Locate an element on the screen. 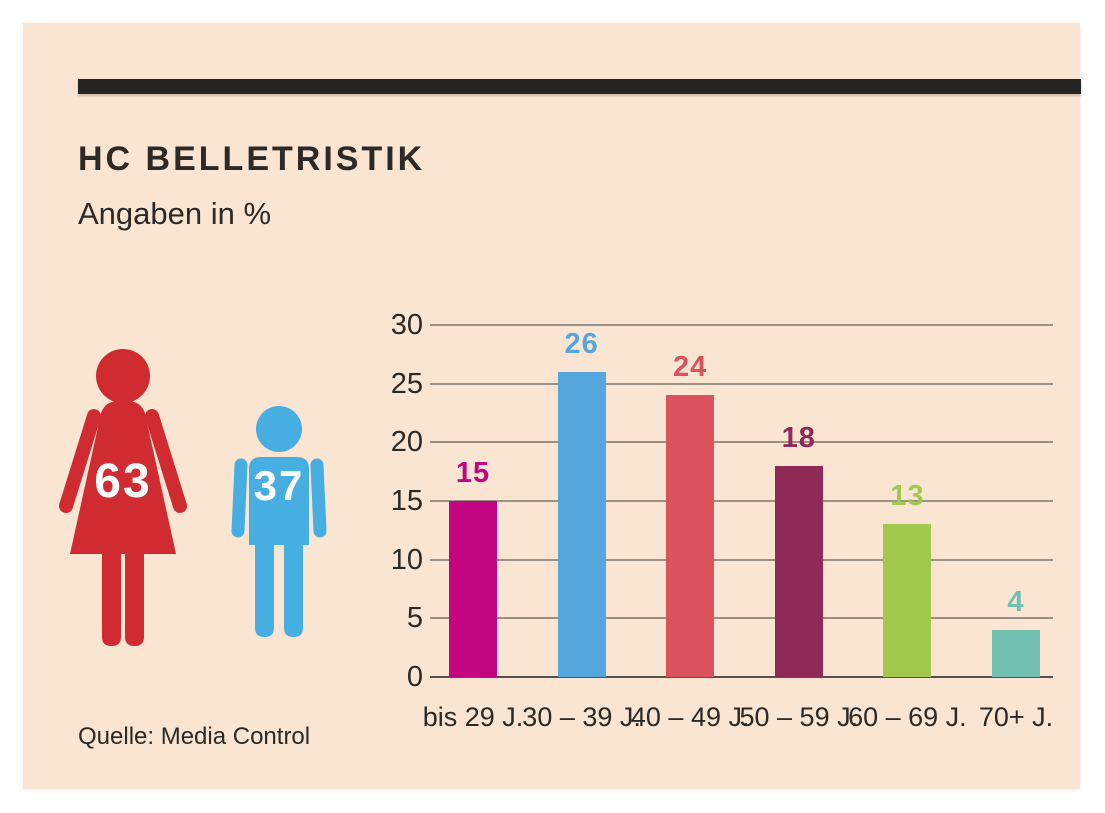  y-axis-tick-label: 25 is located at coordinates (406, 383).